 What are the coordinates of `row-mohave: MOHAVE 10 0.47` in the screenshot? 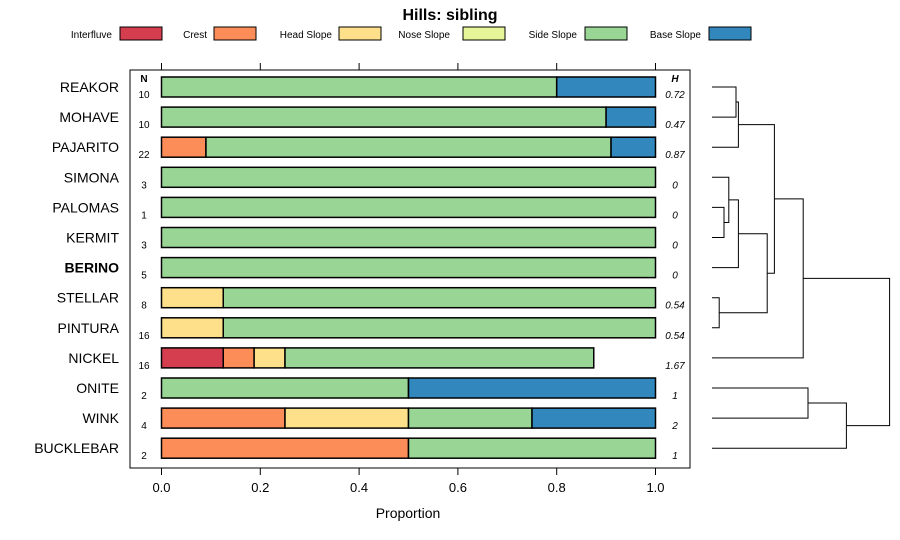 It's located at (372, 118).